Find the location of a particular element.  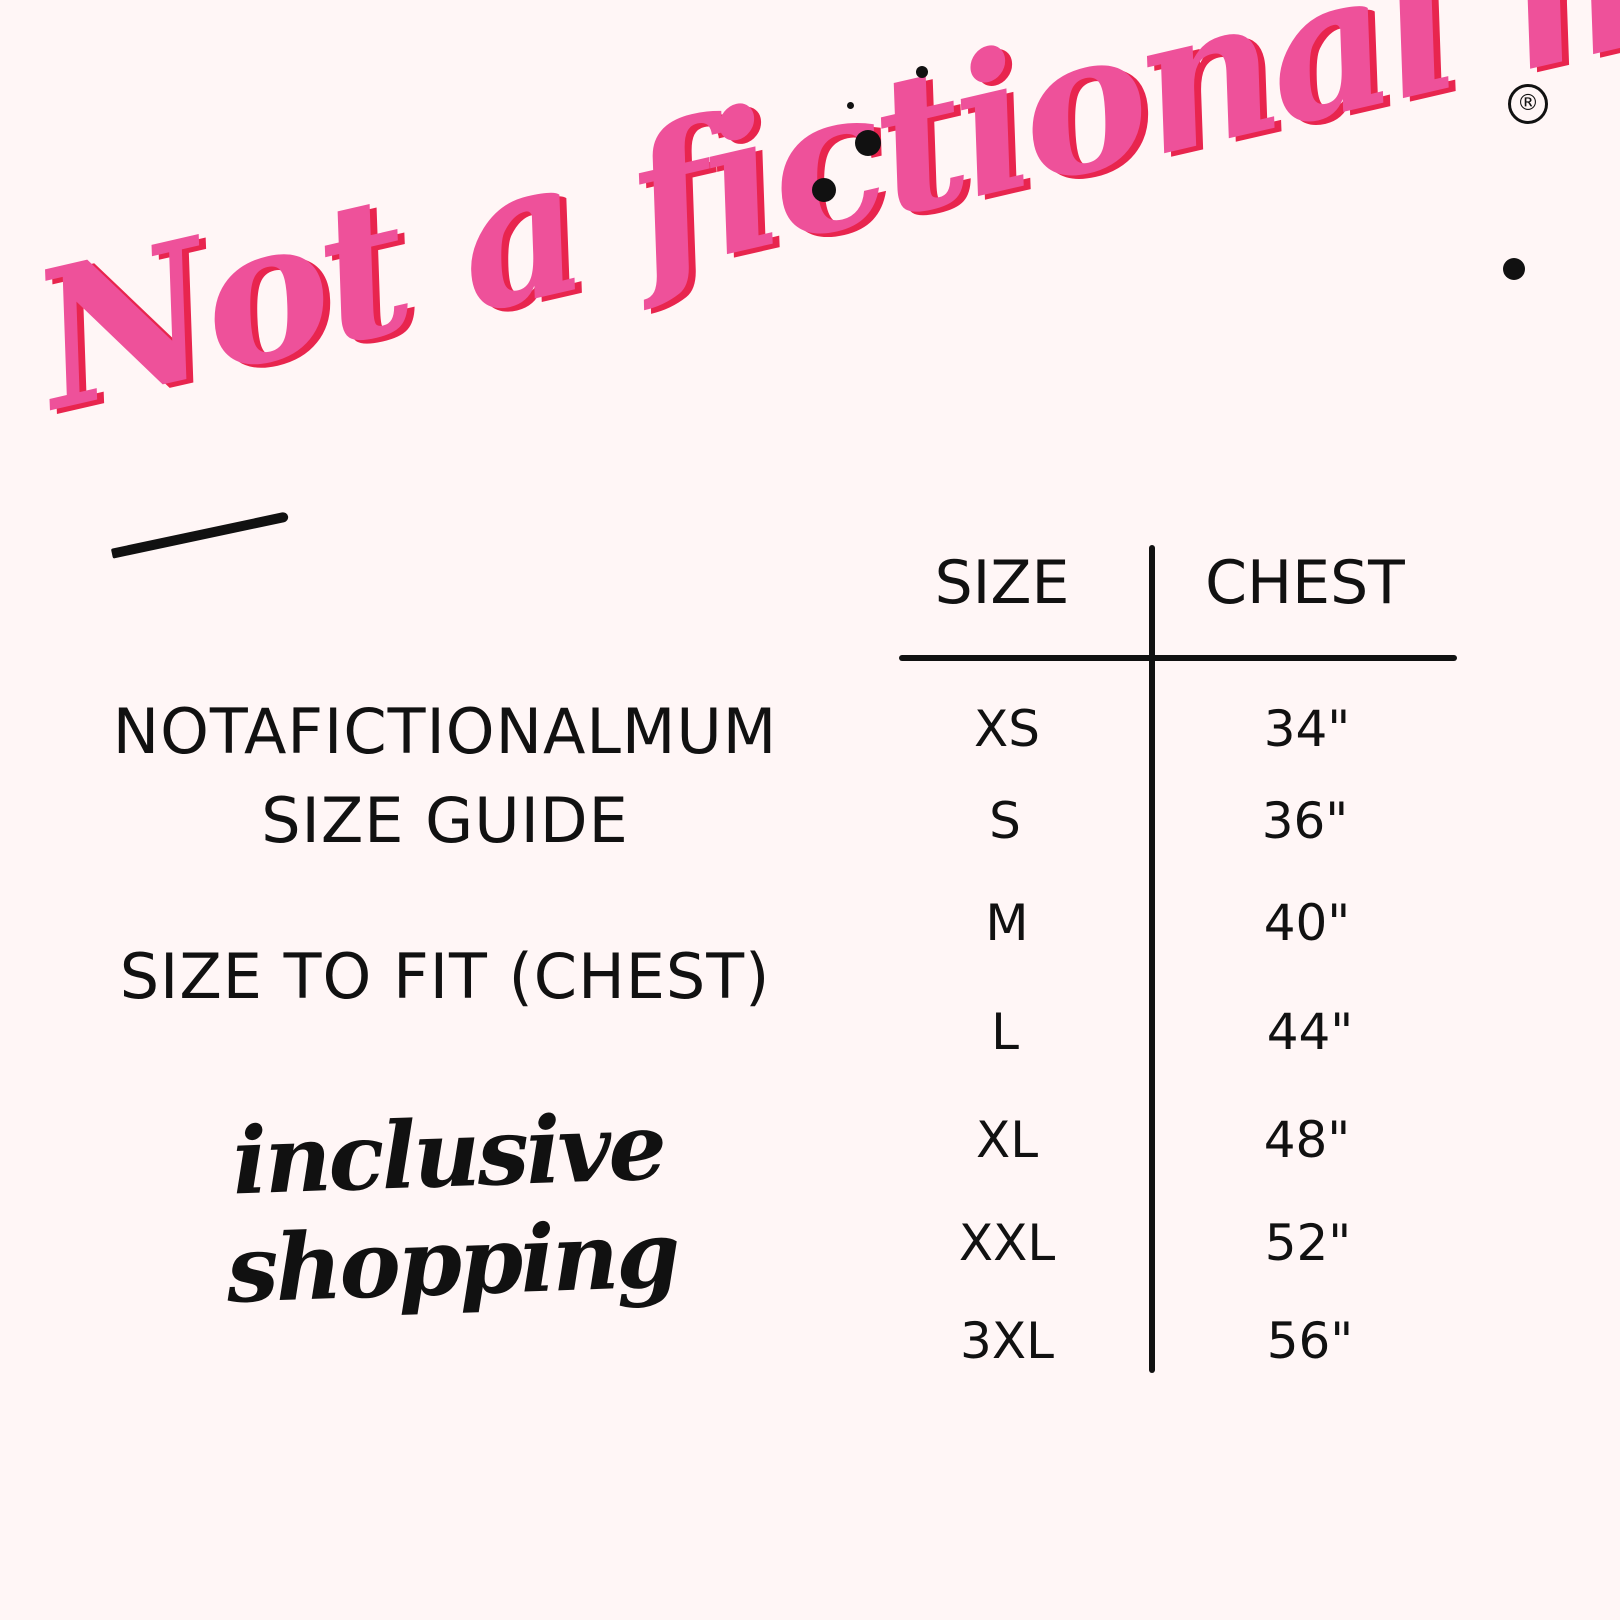

size-cell: L is located at coordinates (1005, 1032).